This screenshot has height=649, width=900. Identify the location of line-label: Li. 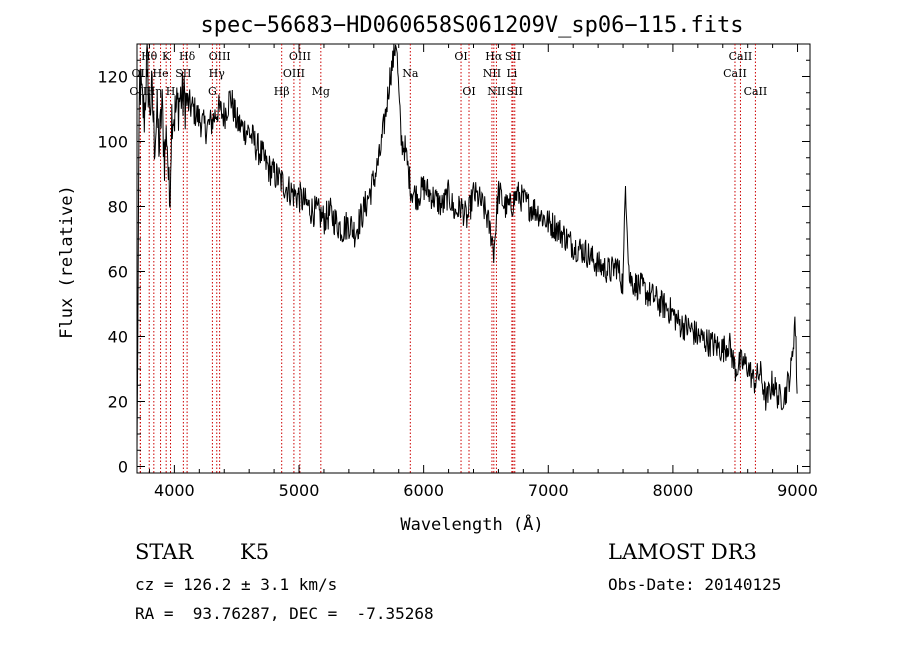
(511, 73).